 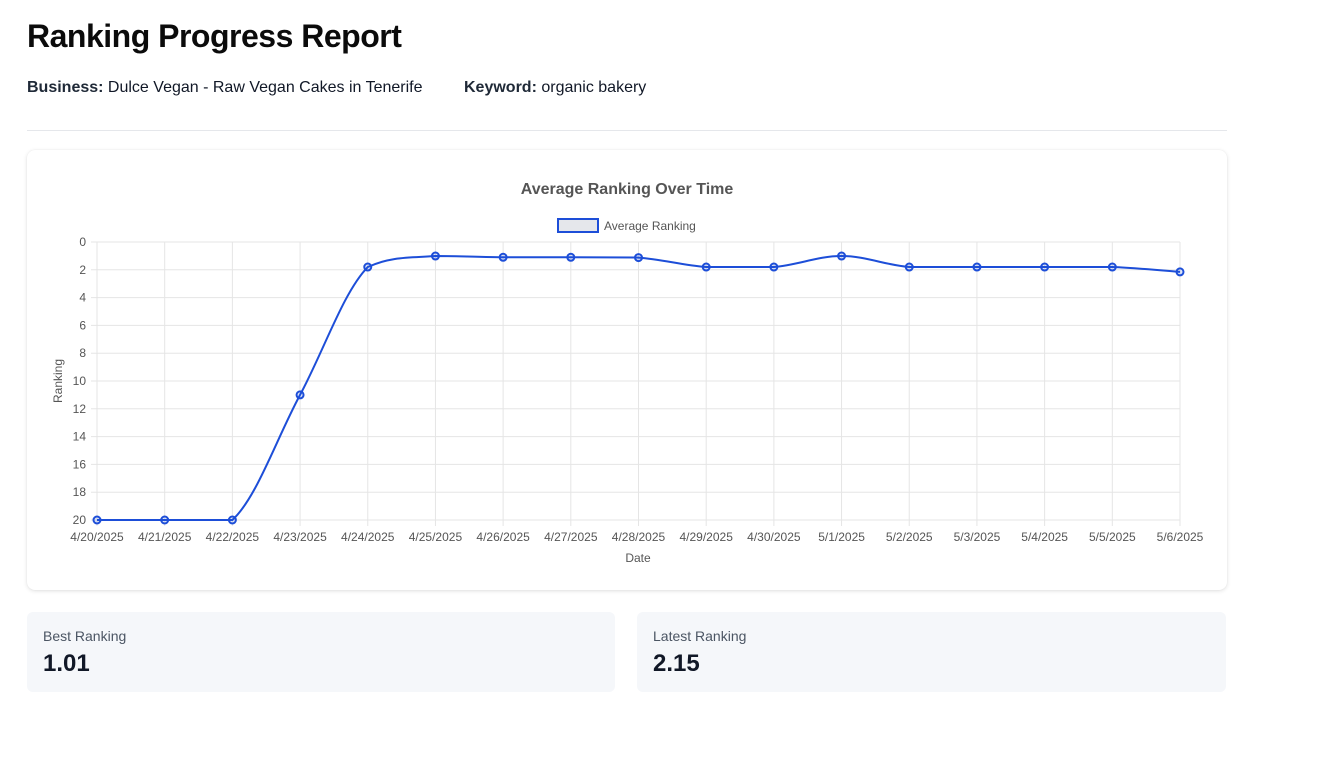 What do you see at coordinates (300, 537) in the screenshot?
I see `x-tick-label: 4/23/2025` at bounding box center [300, 537].